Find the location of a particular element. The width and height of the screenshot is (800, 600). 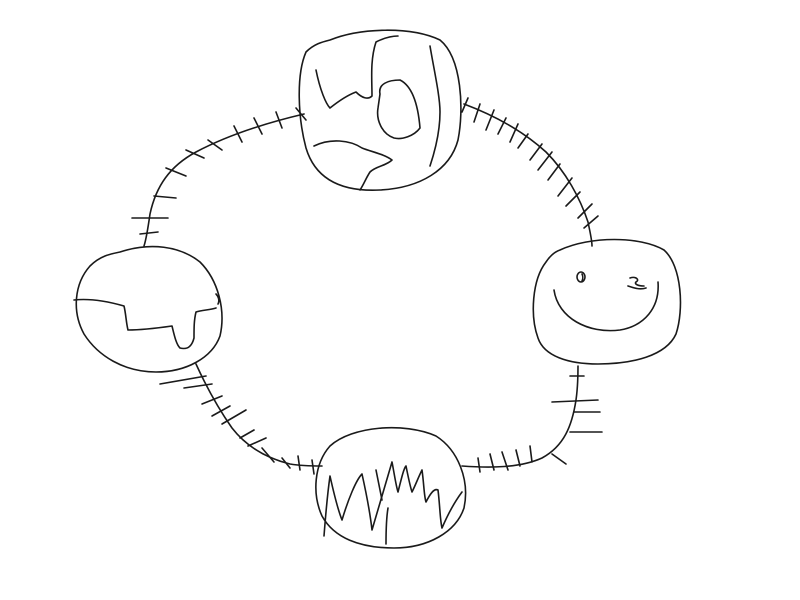

rail-bottom-right-line is located at coordinates (520, 416).